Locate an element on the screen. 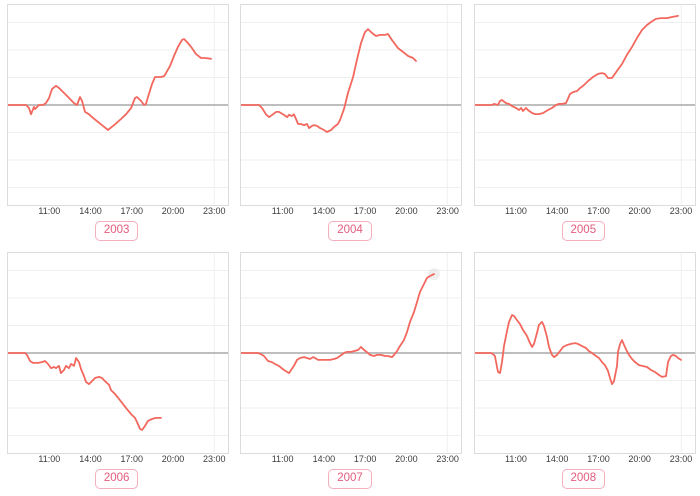 The width and height of the screenshot is (700, 496). line-chart-2003 is located at coordinates (118, 105).